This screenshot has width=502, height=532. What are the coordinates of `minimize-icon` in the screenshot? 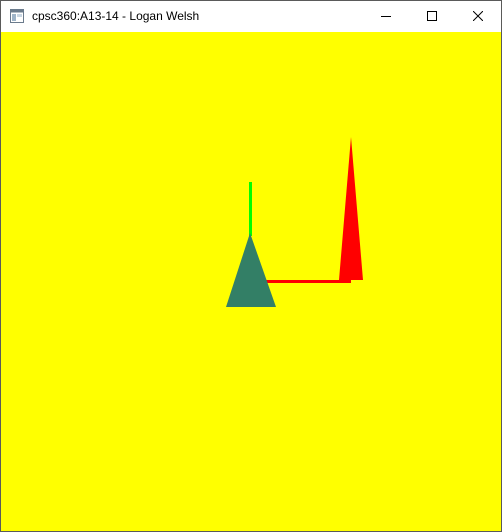 It's located at (386, 17).